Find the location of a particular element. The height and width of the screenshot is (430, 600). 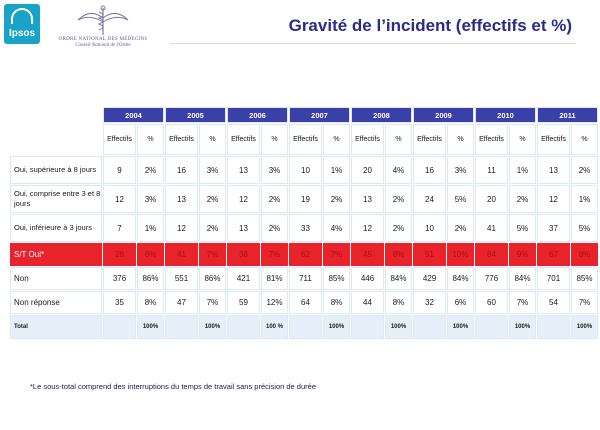

count-cell-2010: 84 is located at coordinates (491, 254).